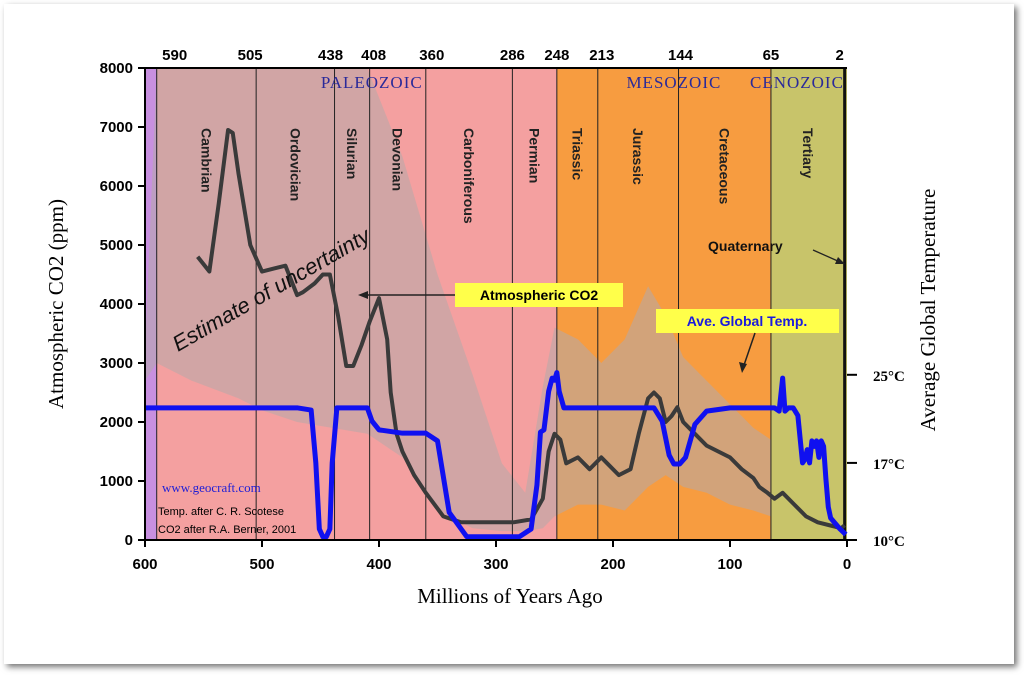 This screenshot has width=1024, height=675. Describe the element at coordinates (839, 55) in the screenshot. I see `top-tick-label: 2` at that location.